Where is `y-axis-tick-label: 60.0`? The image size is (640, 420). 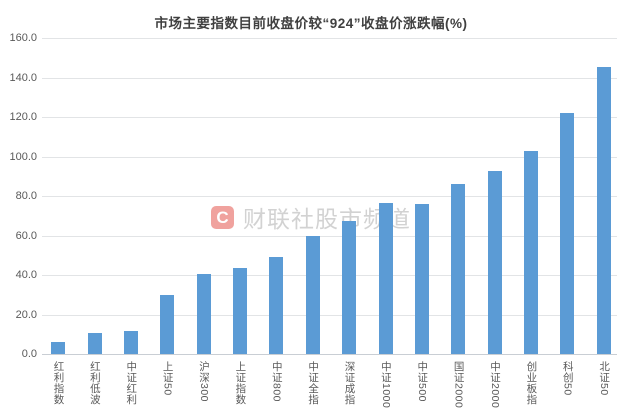 y-axis-tick-label: 60.0 is located at coordinates (26, 235).